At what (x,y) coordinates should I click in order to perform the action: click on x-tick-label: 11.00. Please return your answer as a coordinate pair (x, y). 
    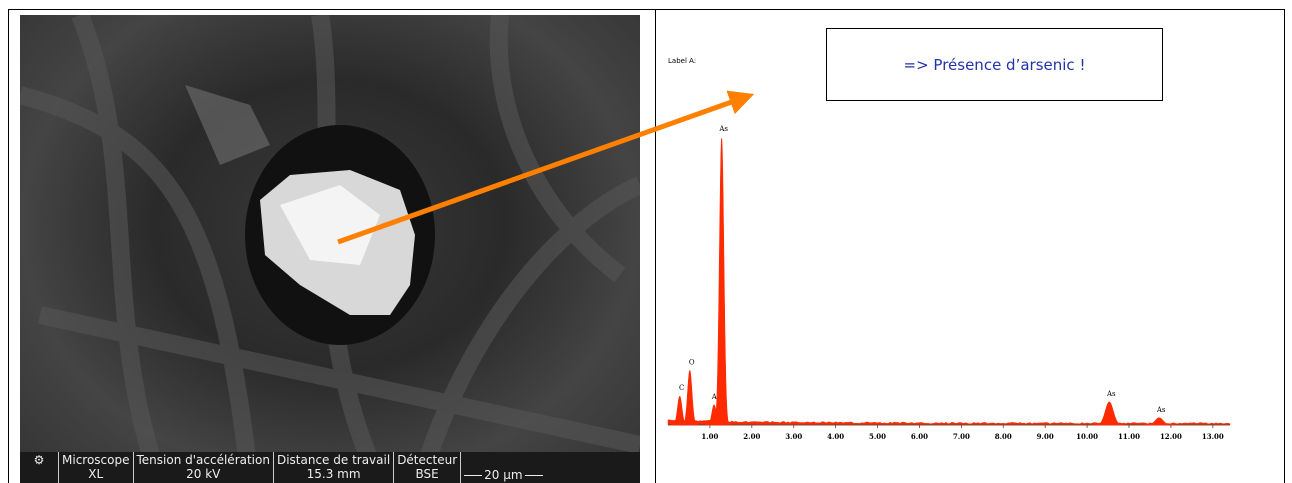
    Looking at the image, I should click on (1129, 436).